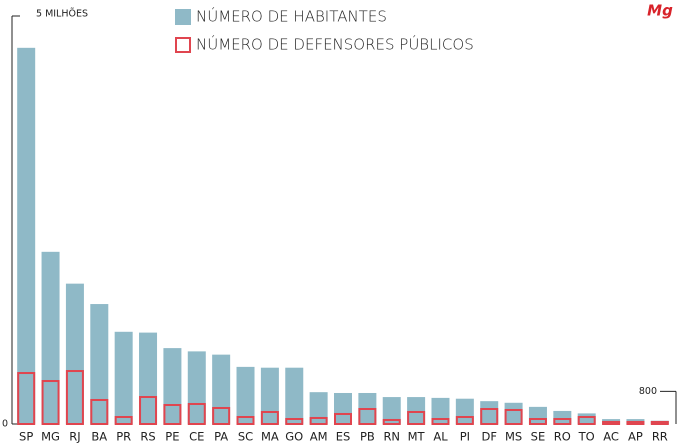  I want to click on x-tick-label: AP, so click(635, 437).